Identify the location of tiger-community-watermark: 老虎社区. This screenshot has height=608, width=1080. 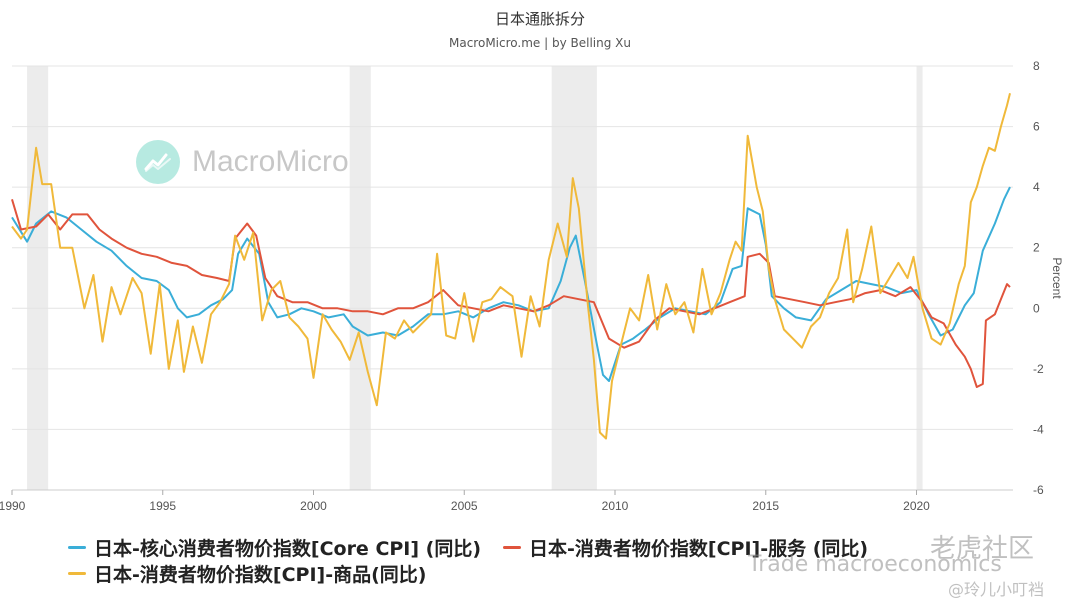
(982, 549).